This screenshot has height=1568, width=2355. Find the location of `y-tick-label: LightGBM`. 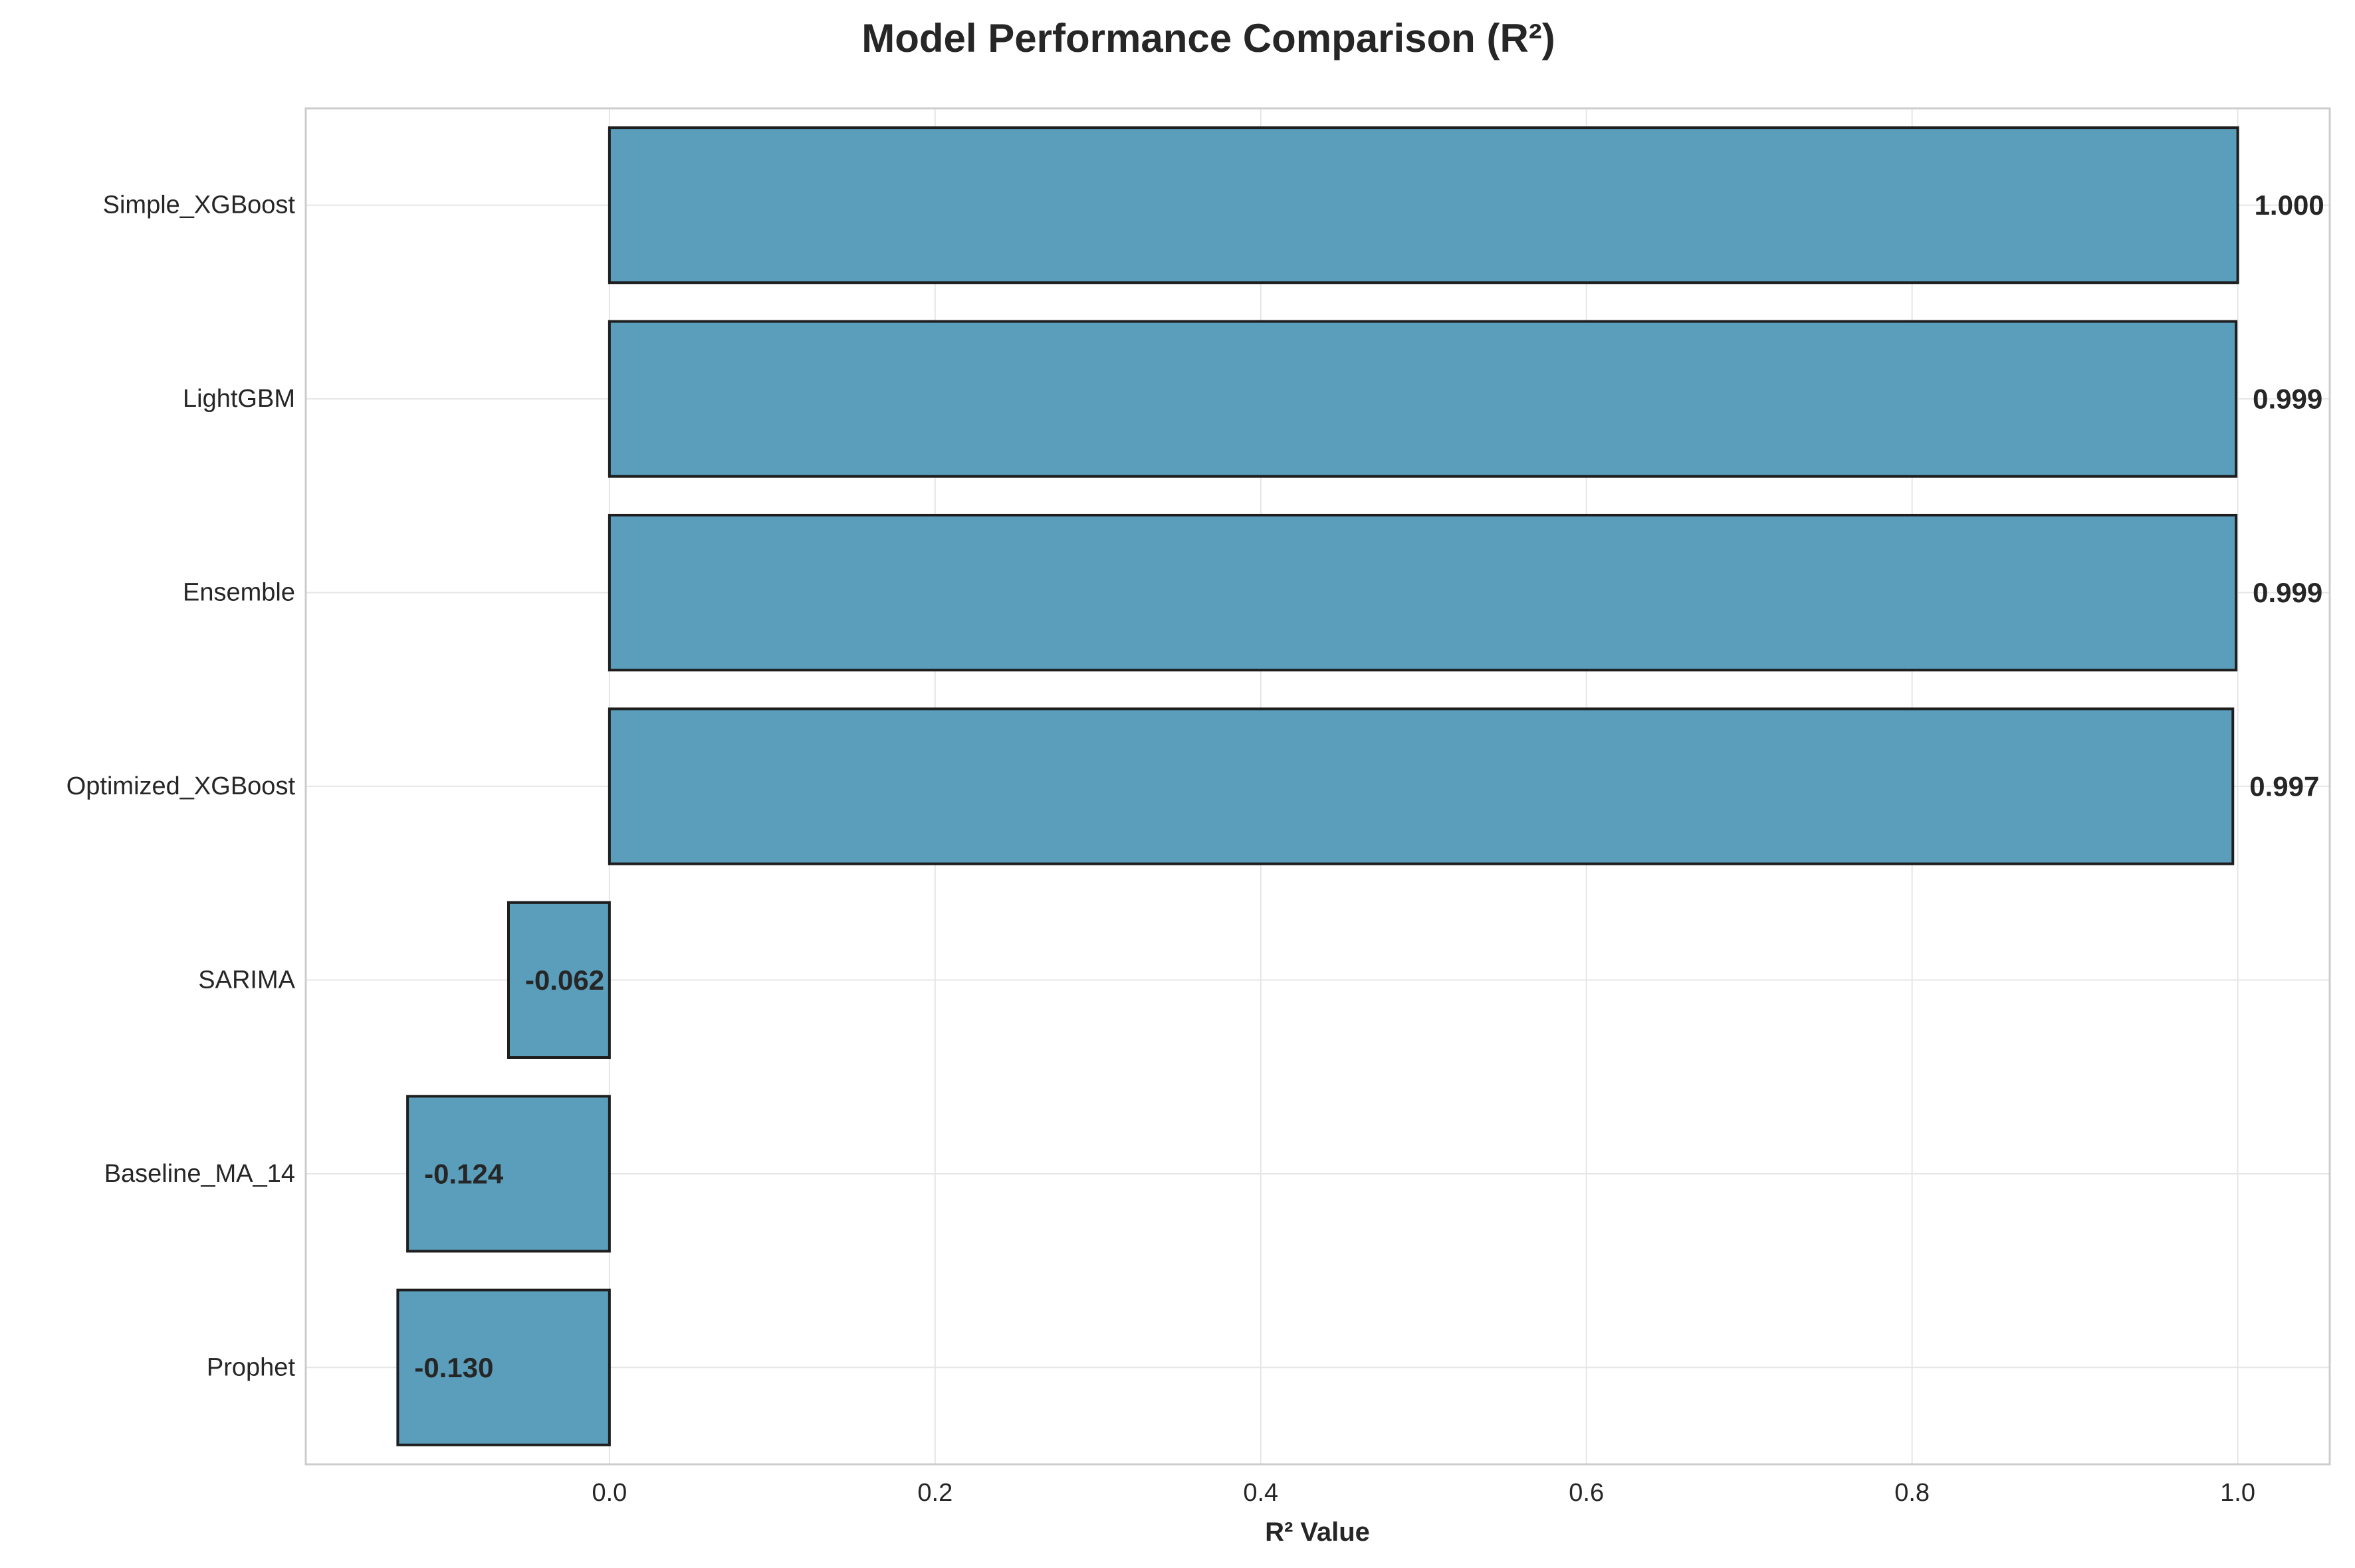

y-tick-label: LightGBM is located at coordinates (239, 399).